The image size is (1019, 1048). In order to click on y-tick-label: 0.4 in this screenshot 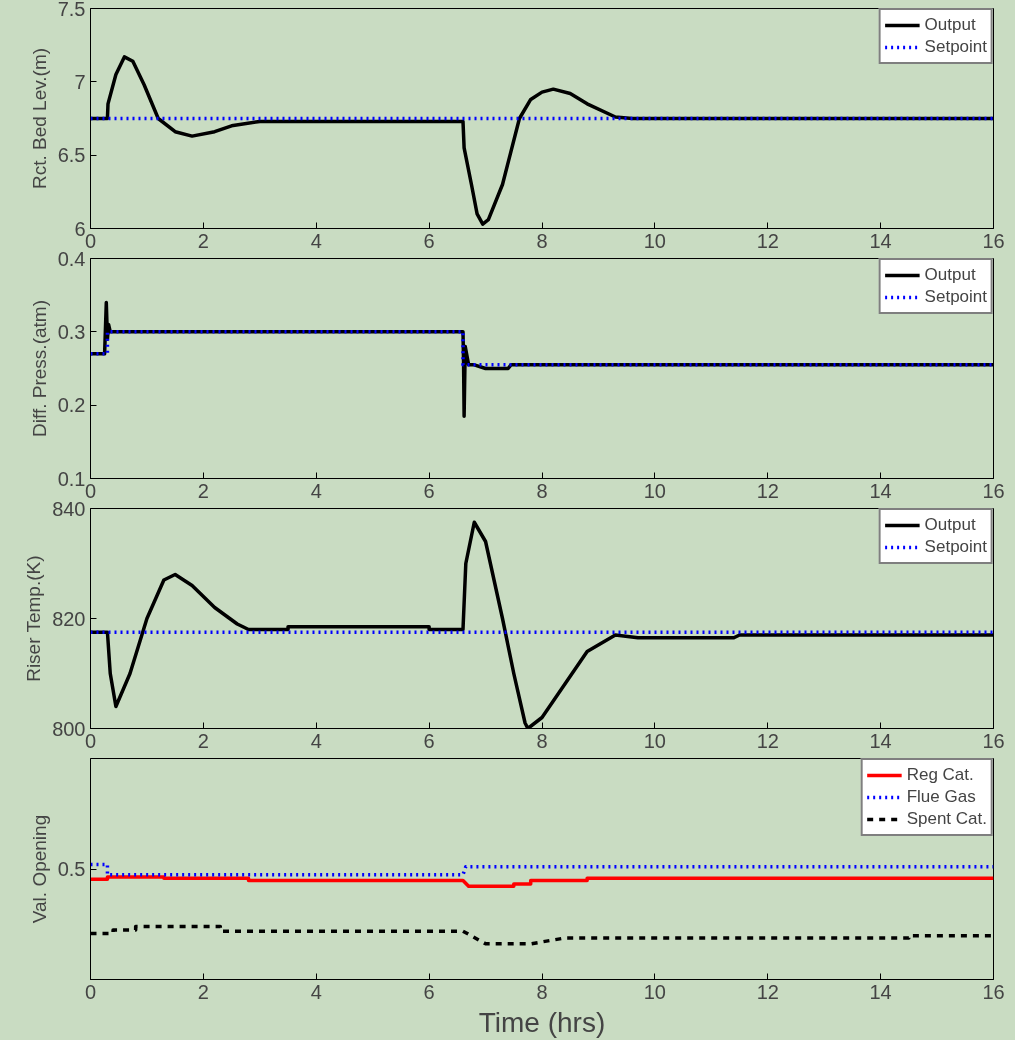, I will do `click(71, 258)`.